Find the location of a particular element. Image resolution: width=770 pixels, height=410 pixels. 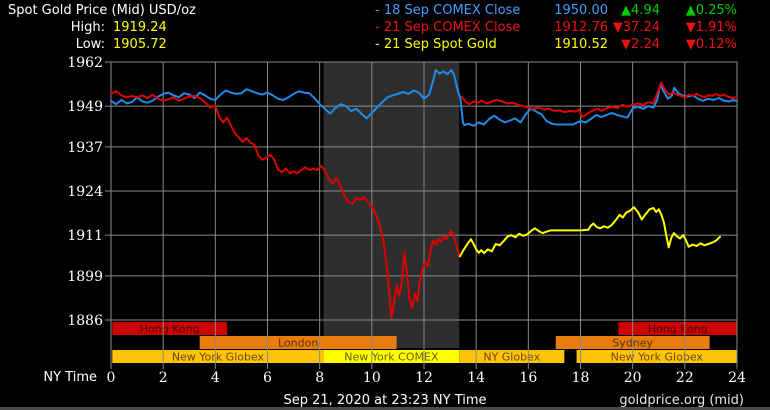

legend-change-arrow: ▼37.24 is located at coordinates (636, 27).